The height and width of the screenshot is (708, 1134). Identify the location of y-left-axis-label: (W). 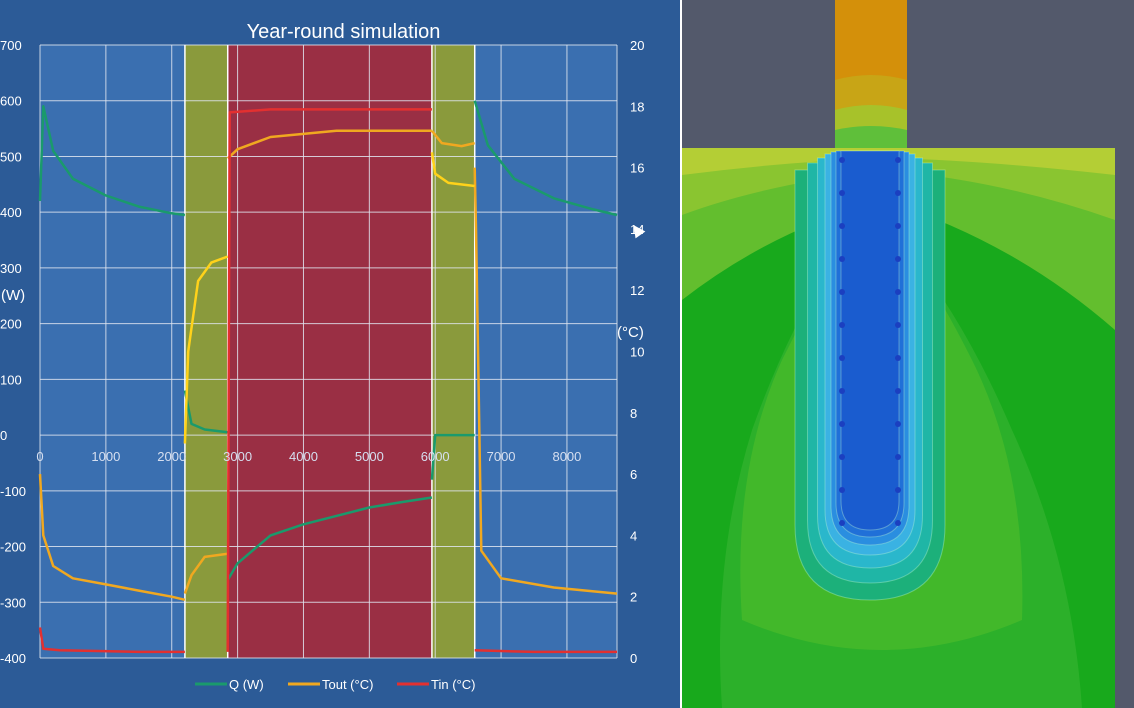
(13, 295).